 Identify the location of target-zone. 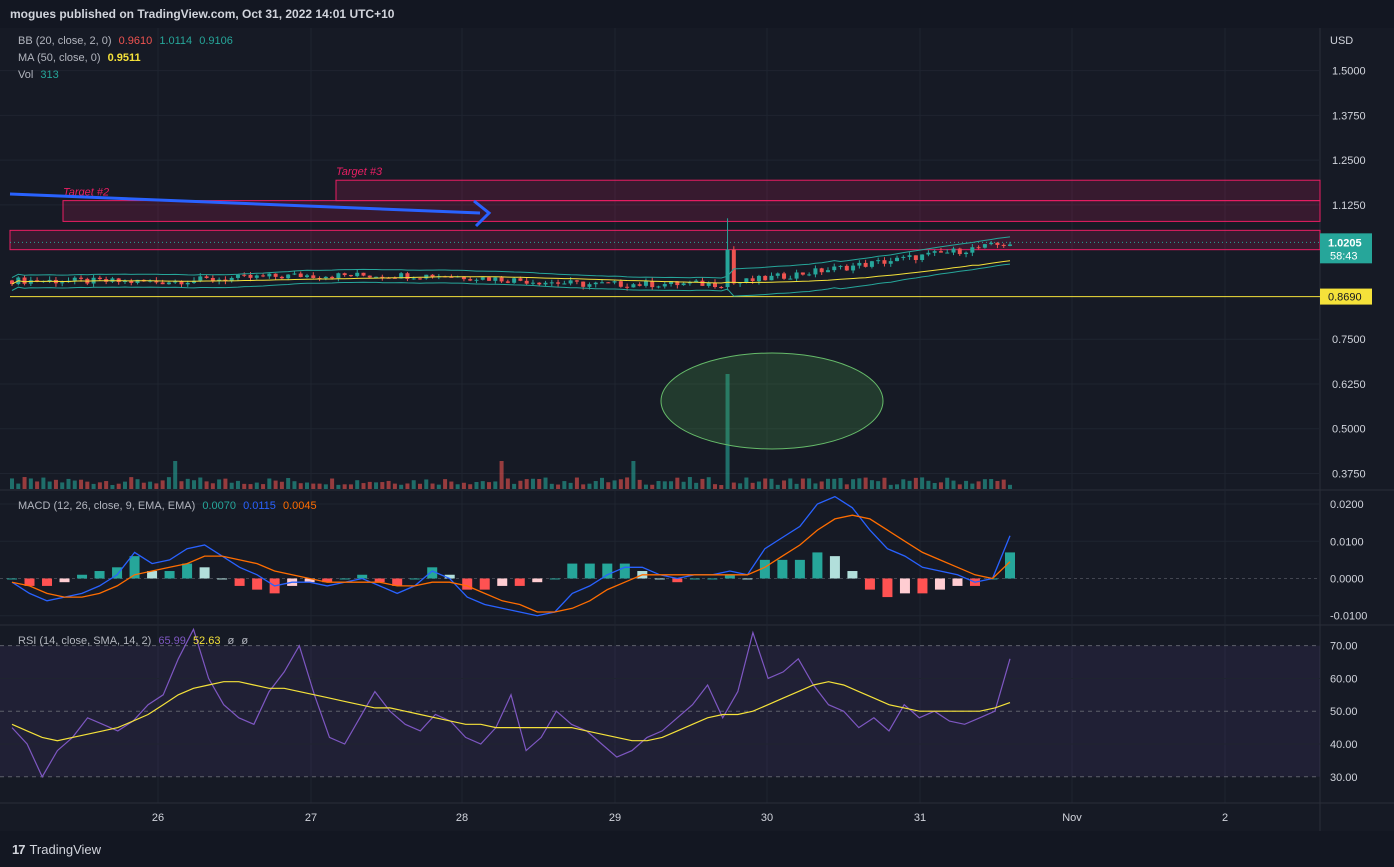
(691, 211).